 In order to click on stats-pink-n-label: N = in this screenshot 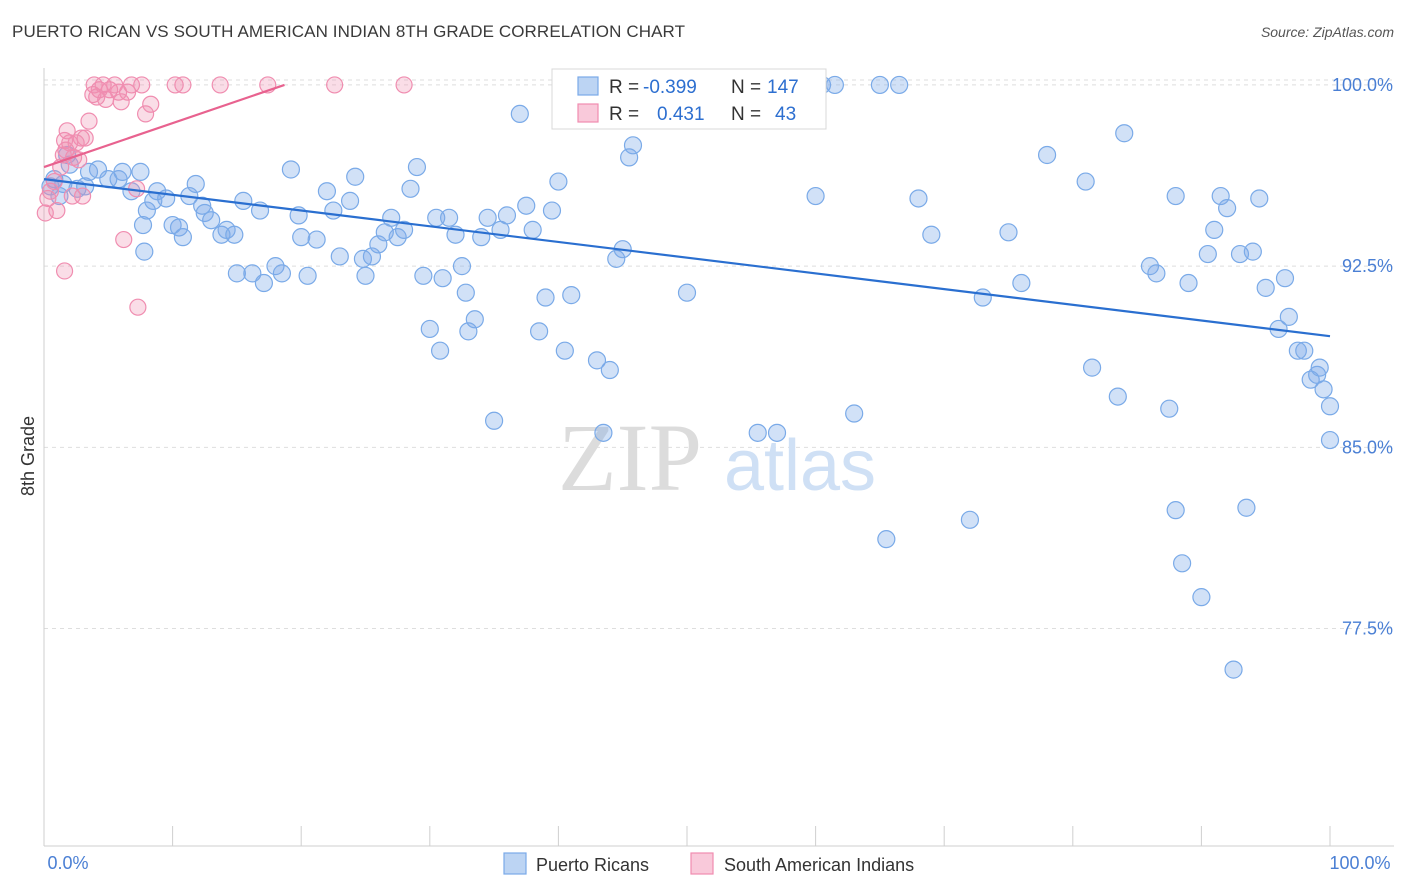, I will do `click(746, 114)`.